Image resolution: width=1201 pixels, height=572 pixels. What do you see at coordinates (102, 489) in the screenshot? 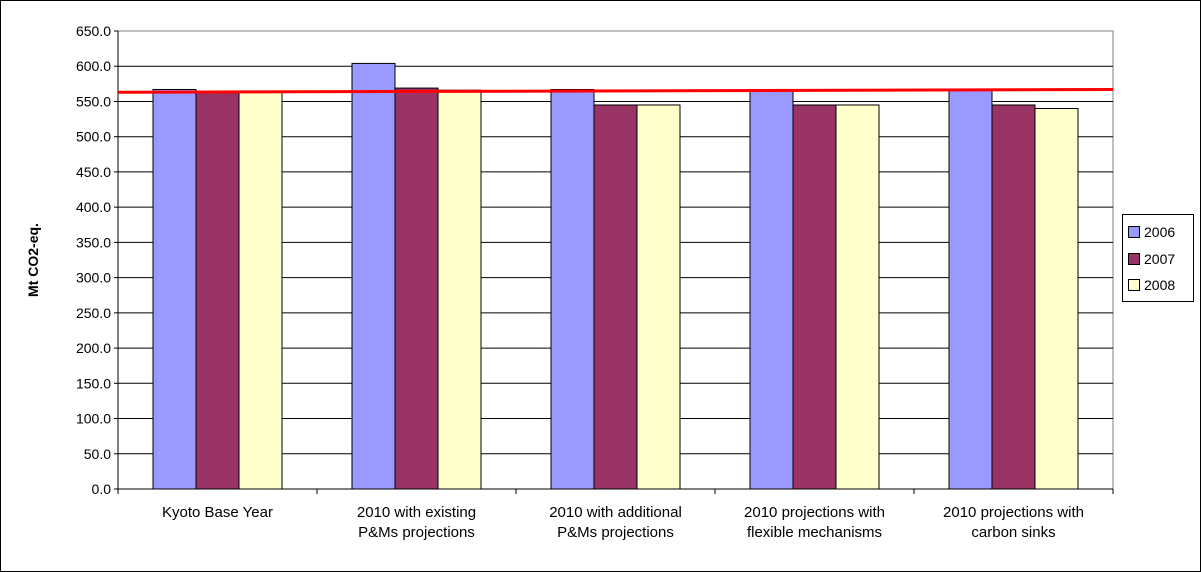
I see `y-tick-label: 0.0` at bounding box center [102, 489].